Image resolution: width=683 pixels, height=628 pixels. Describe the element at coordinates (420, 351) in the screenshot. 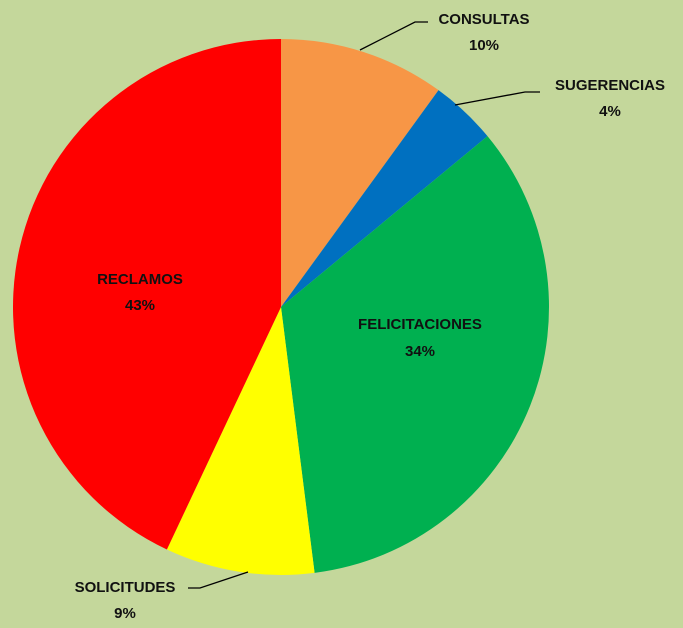

I see `slice-value-label: 34%` at that location.